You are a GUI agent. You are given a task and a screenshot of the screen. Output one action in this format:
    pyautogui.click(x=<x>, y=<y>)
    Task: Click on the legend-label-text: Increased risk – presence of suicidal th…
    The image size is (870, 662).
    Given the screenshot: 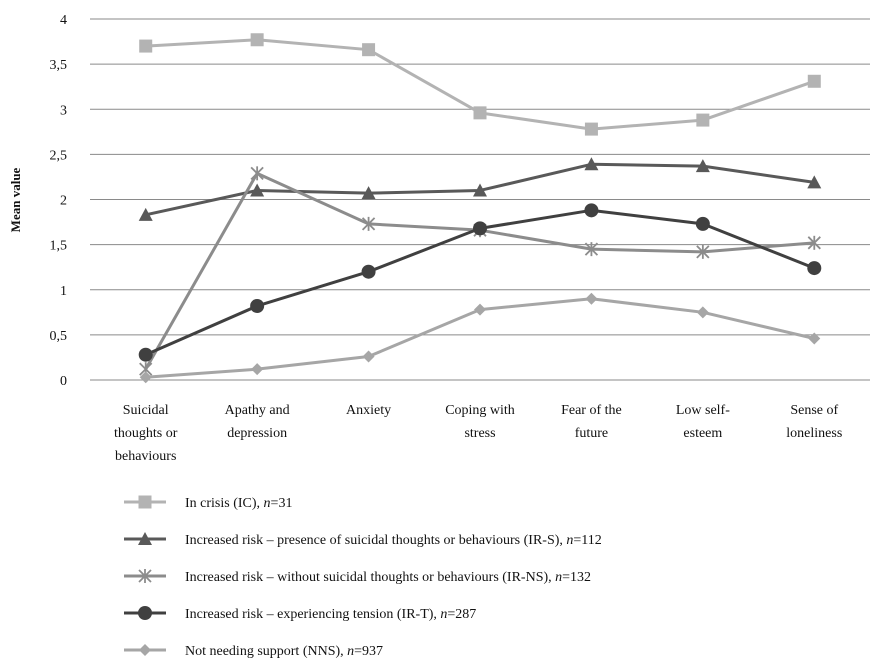 What is the action you would take?
    pyautogui.click(x=375, y=540)
    